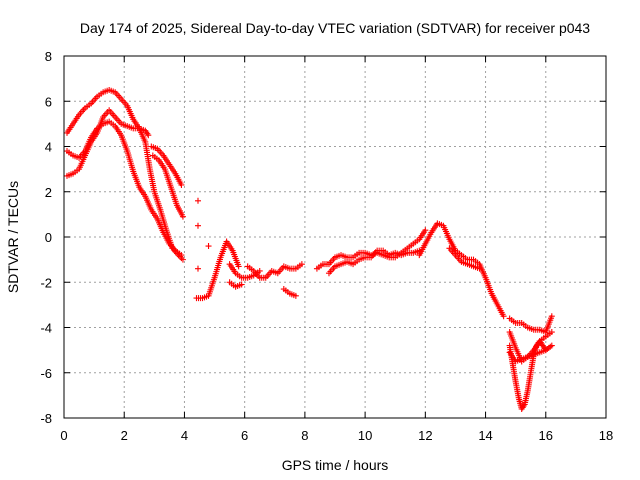 The width and height of the screenshot is (640, 480). What do you see at coordinates (530, 324) in the screenshot?
I see `series-track-p` at bounding box center [530, 324].